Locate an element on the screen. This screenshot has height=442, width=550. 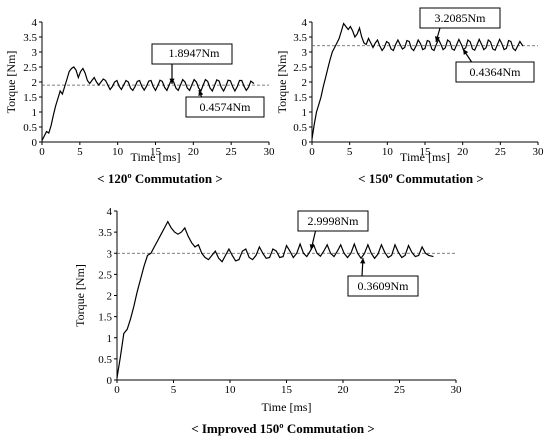
annotation-label: 3.2085Nm is located at coordinates (461, 18).